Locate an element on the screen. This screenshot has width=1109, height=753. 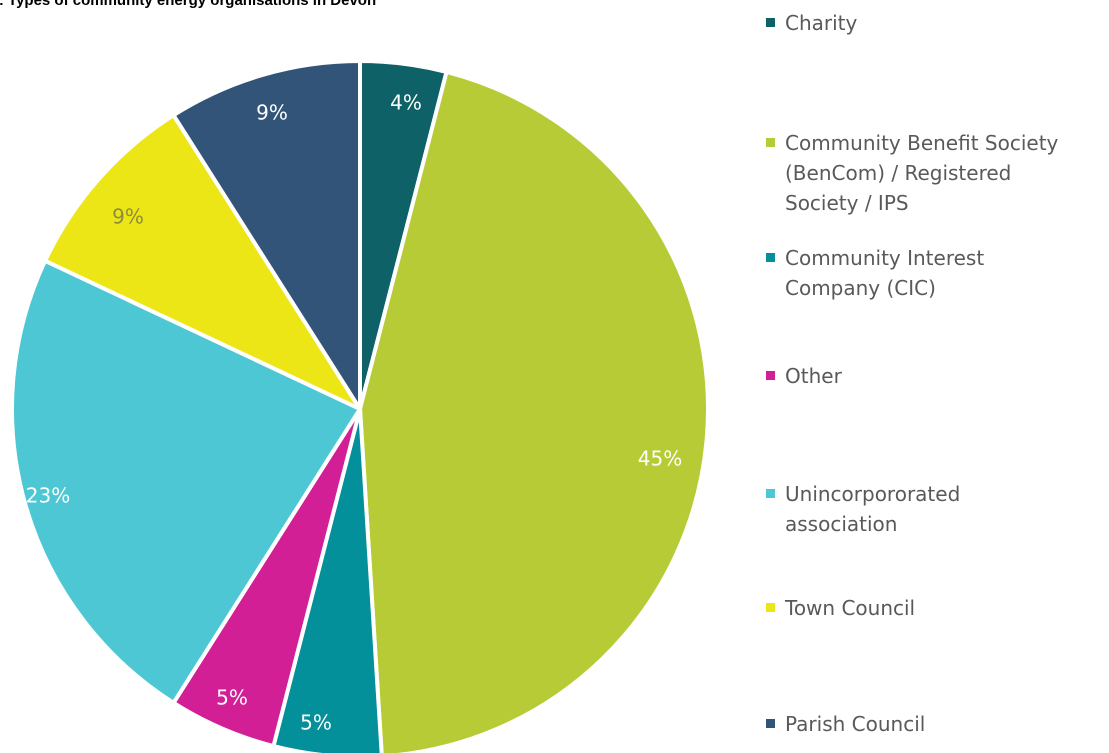
legend-swatch-unincorporated is located at coordinates (770, 493).